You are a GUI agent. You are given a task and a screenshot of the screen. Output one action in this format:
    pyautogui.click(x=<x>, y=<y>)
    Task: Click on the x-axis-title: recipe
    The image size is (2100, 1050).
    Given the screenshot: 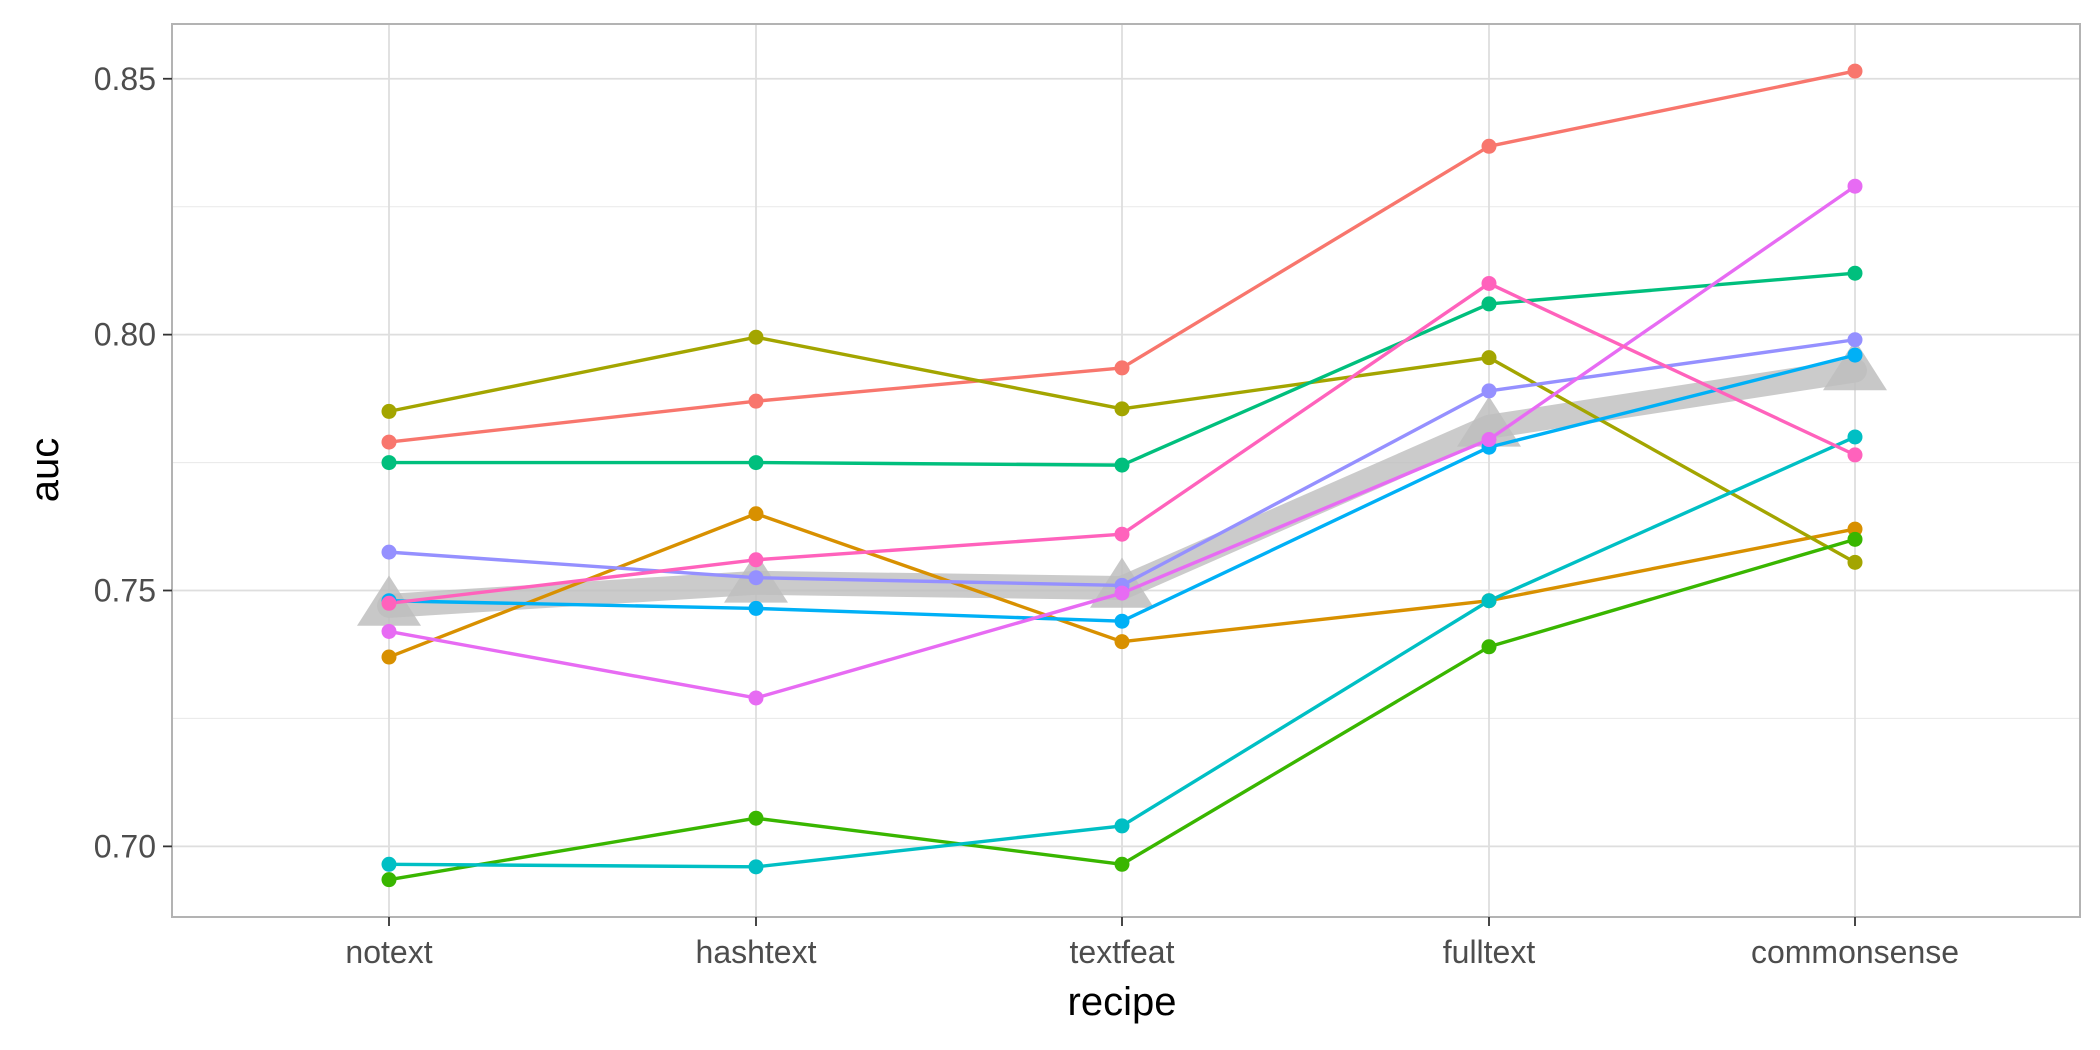 What is the action you would take?
    pyautogui.click(x=1122, y=1002)
    